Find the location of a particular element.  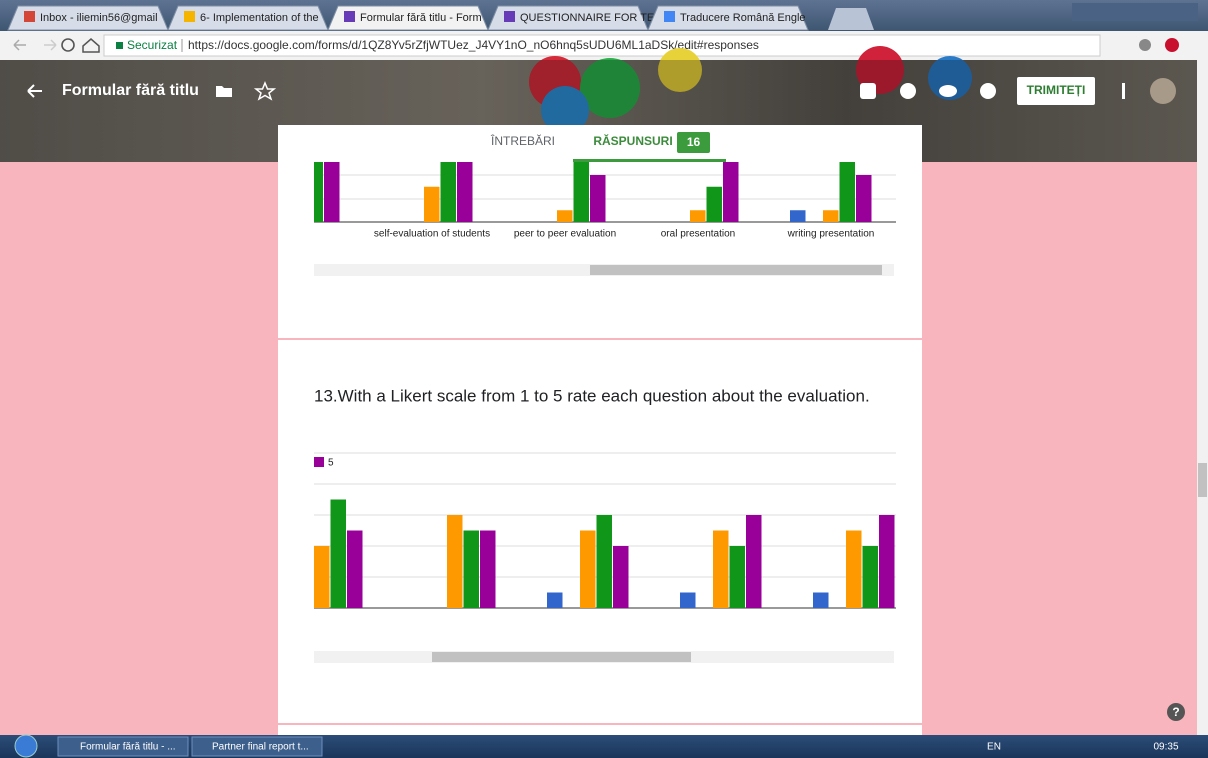

lock-icon is located at coordinates (119, 45).